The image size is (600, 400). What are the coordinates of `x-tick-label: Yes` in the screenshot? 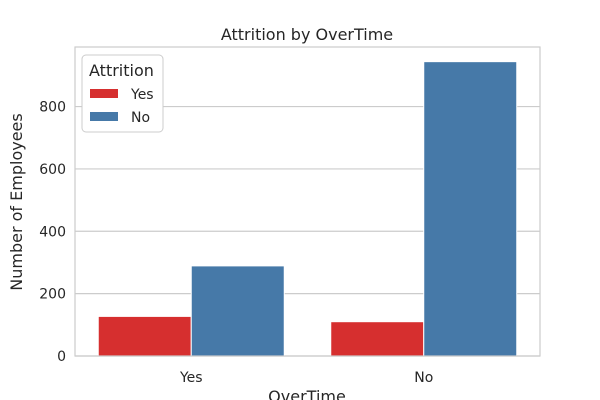 It's located at (191, 378).